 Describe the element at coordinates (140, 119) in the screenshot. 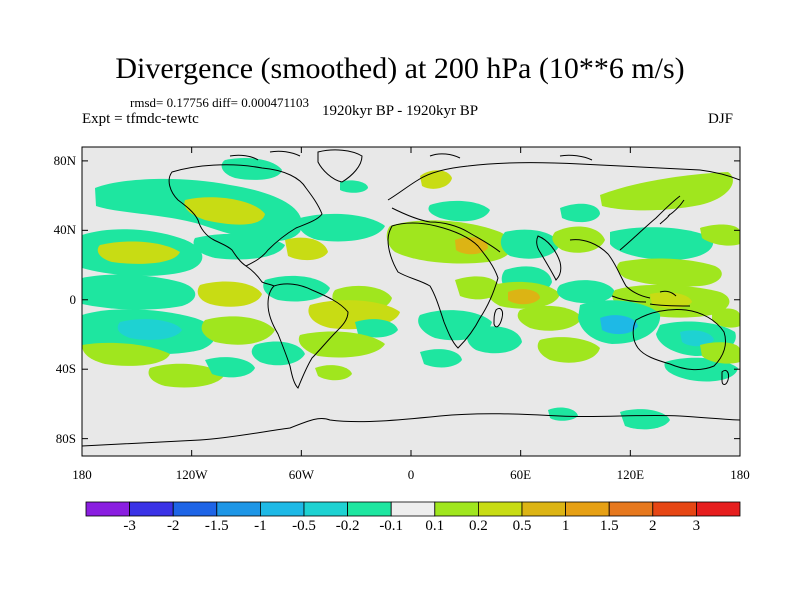

I see `experiment-label: Expt = tfmdc-tewtc` at that location.